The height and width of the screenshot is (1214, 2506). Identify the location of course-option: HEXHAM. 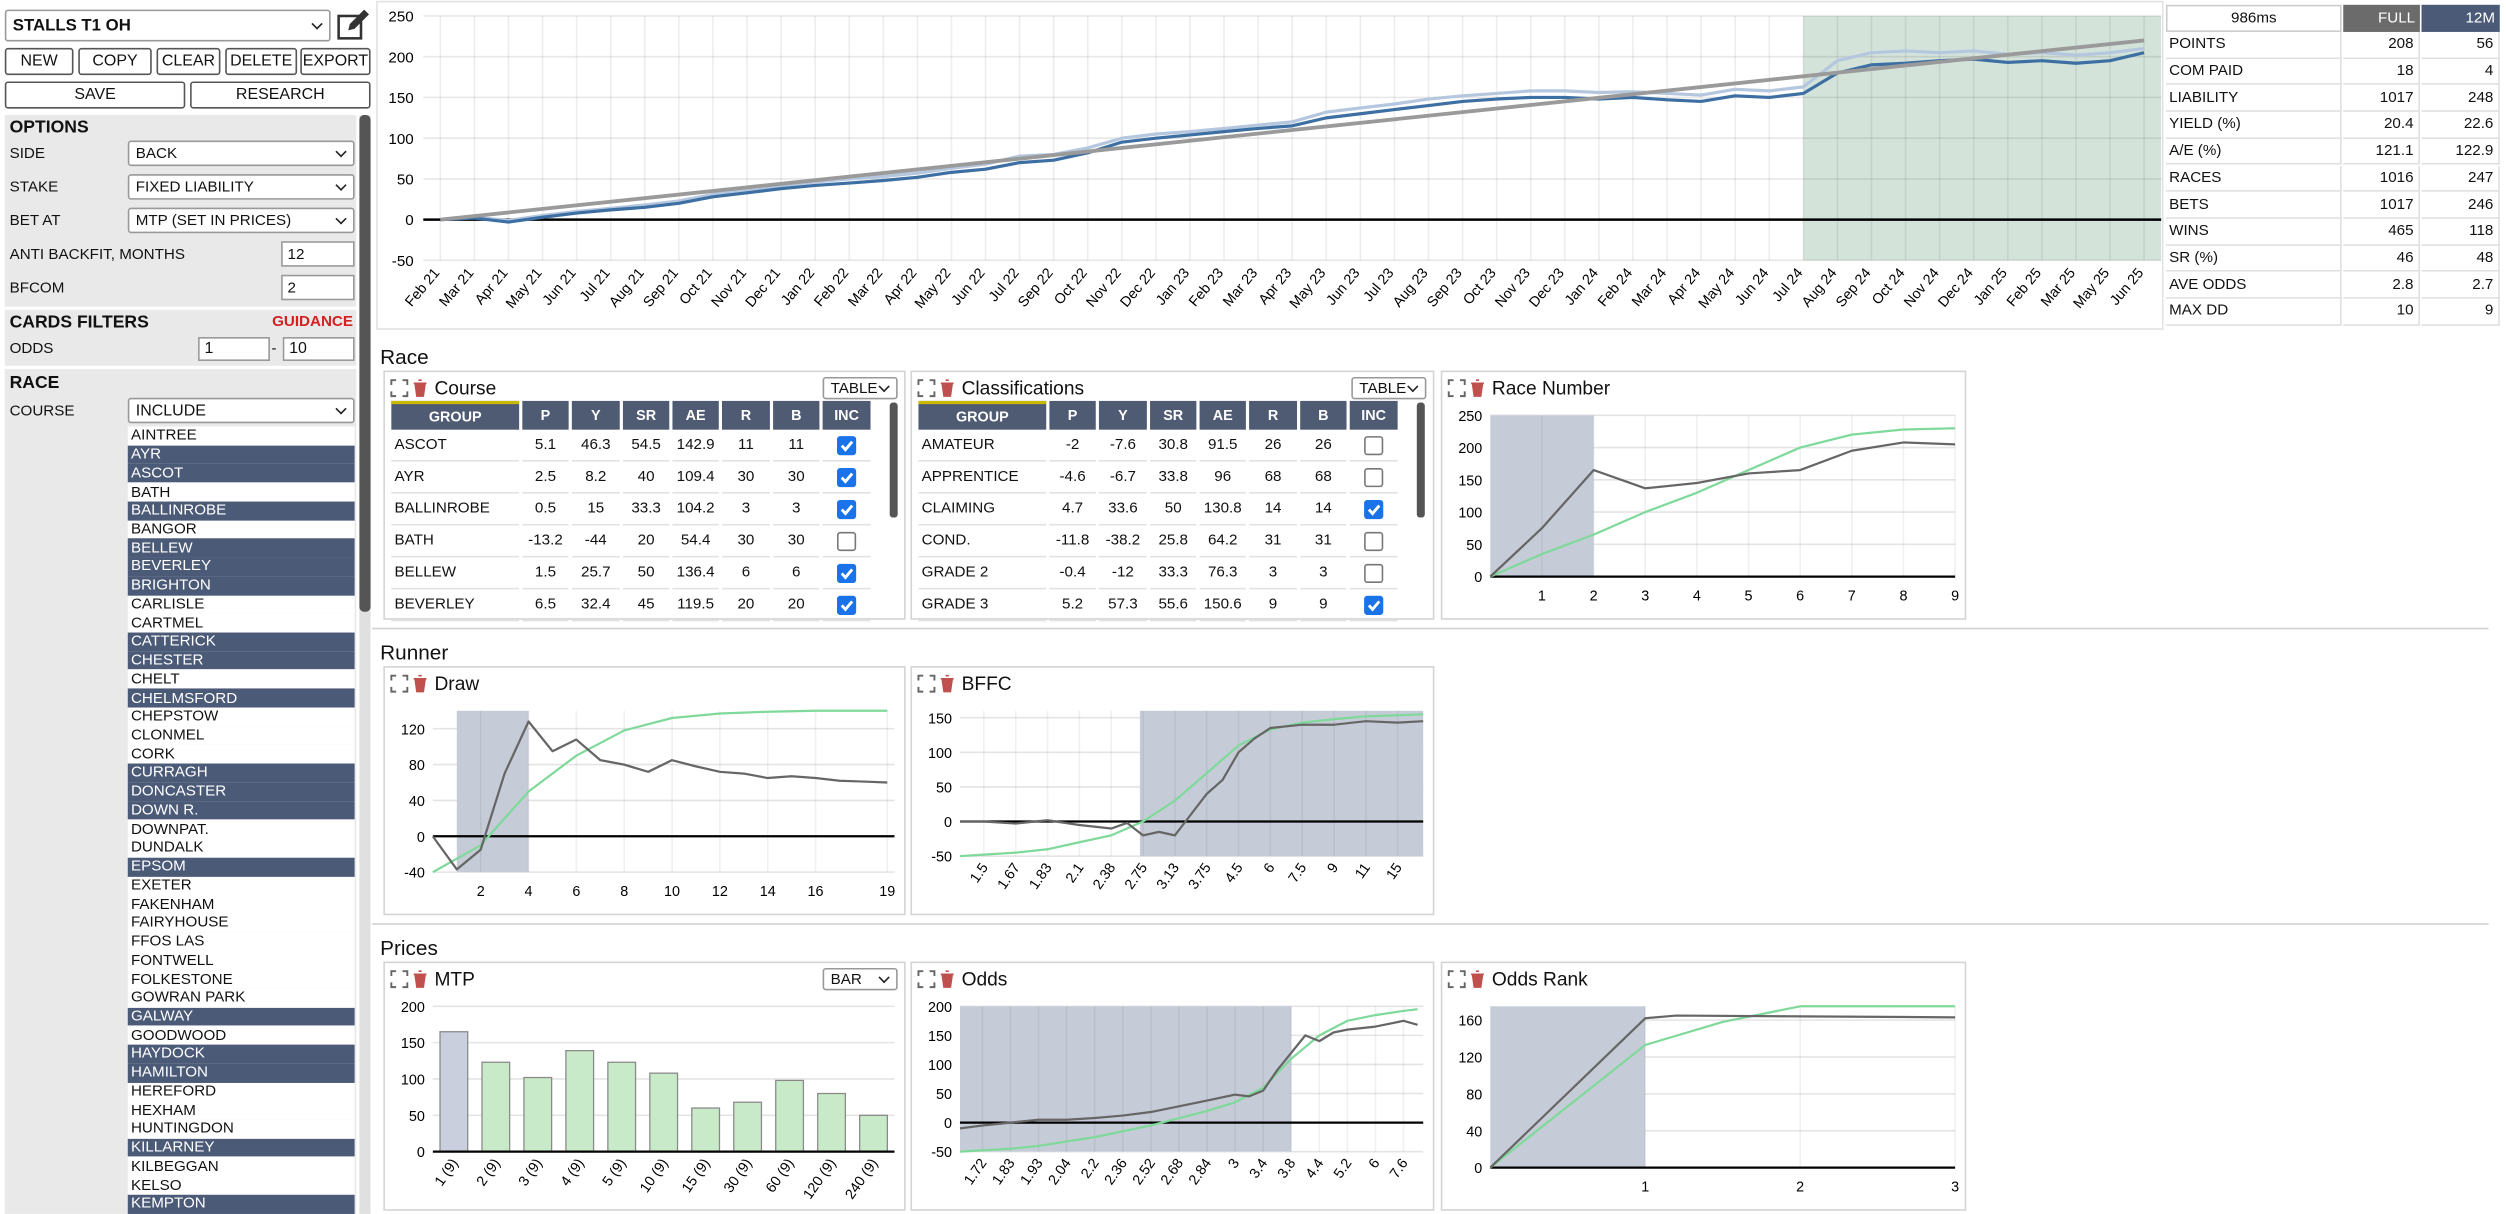
(241, 1110).